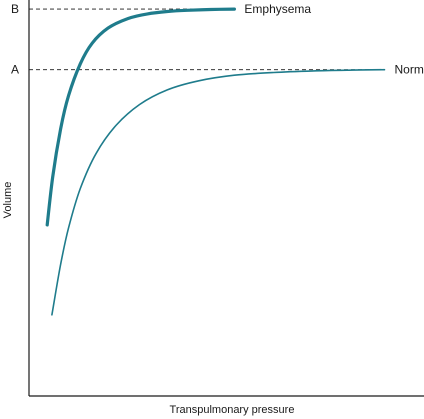  What do you see at coordinates (15, 9) in the screenshot?
I see `reference-label-b: B` at bounding box center [15, 9].